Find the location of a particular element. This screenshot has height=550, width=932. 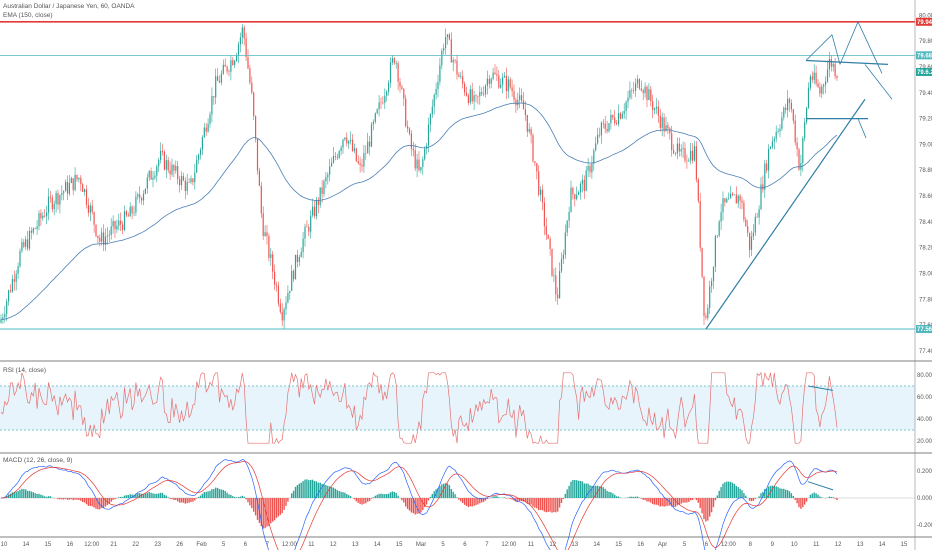

time-tick-label: 16 is located at coordinates (640, 545).